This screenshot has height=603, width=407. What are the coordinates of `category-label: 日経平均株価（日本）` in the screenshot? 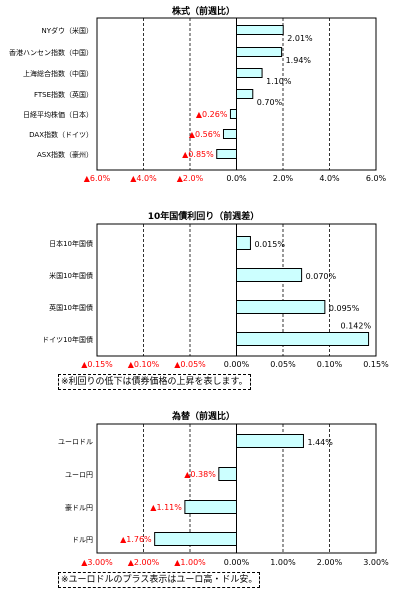 It's located at (58, 114).